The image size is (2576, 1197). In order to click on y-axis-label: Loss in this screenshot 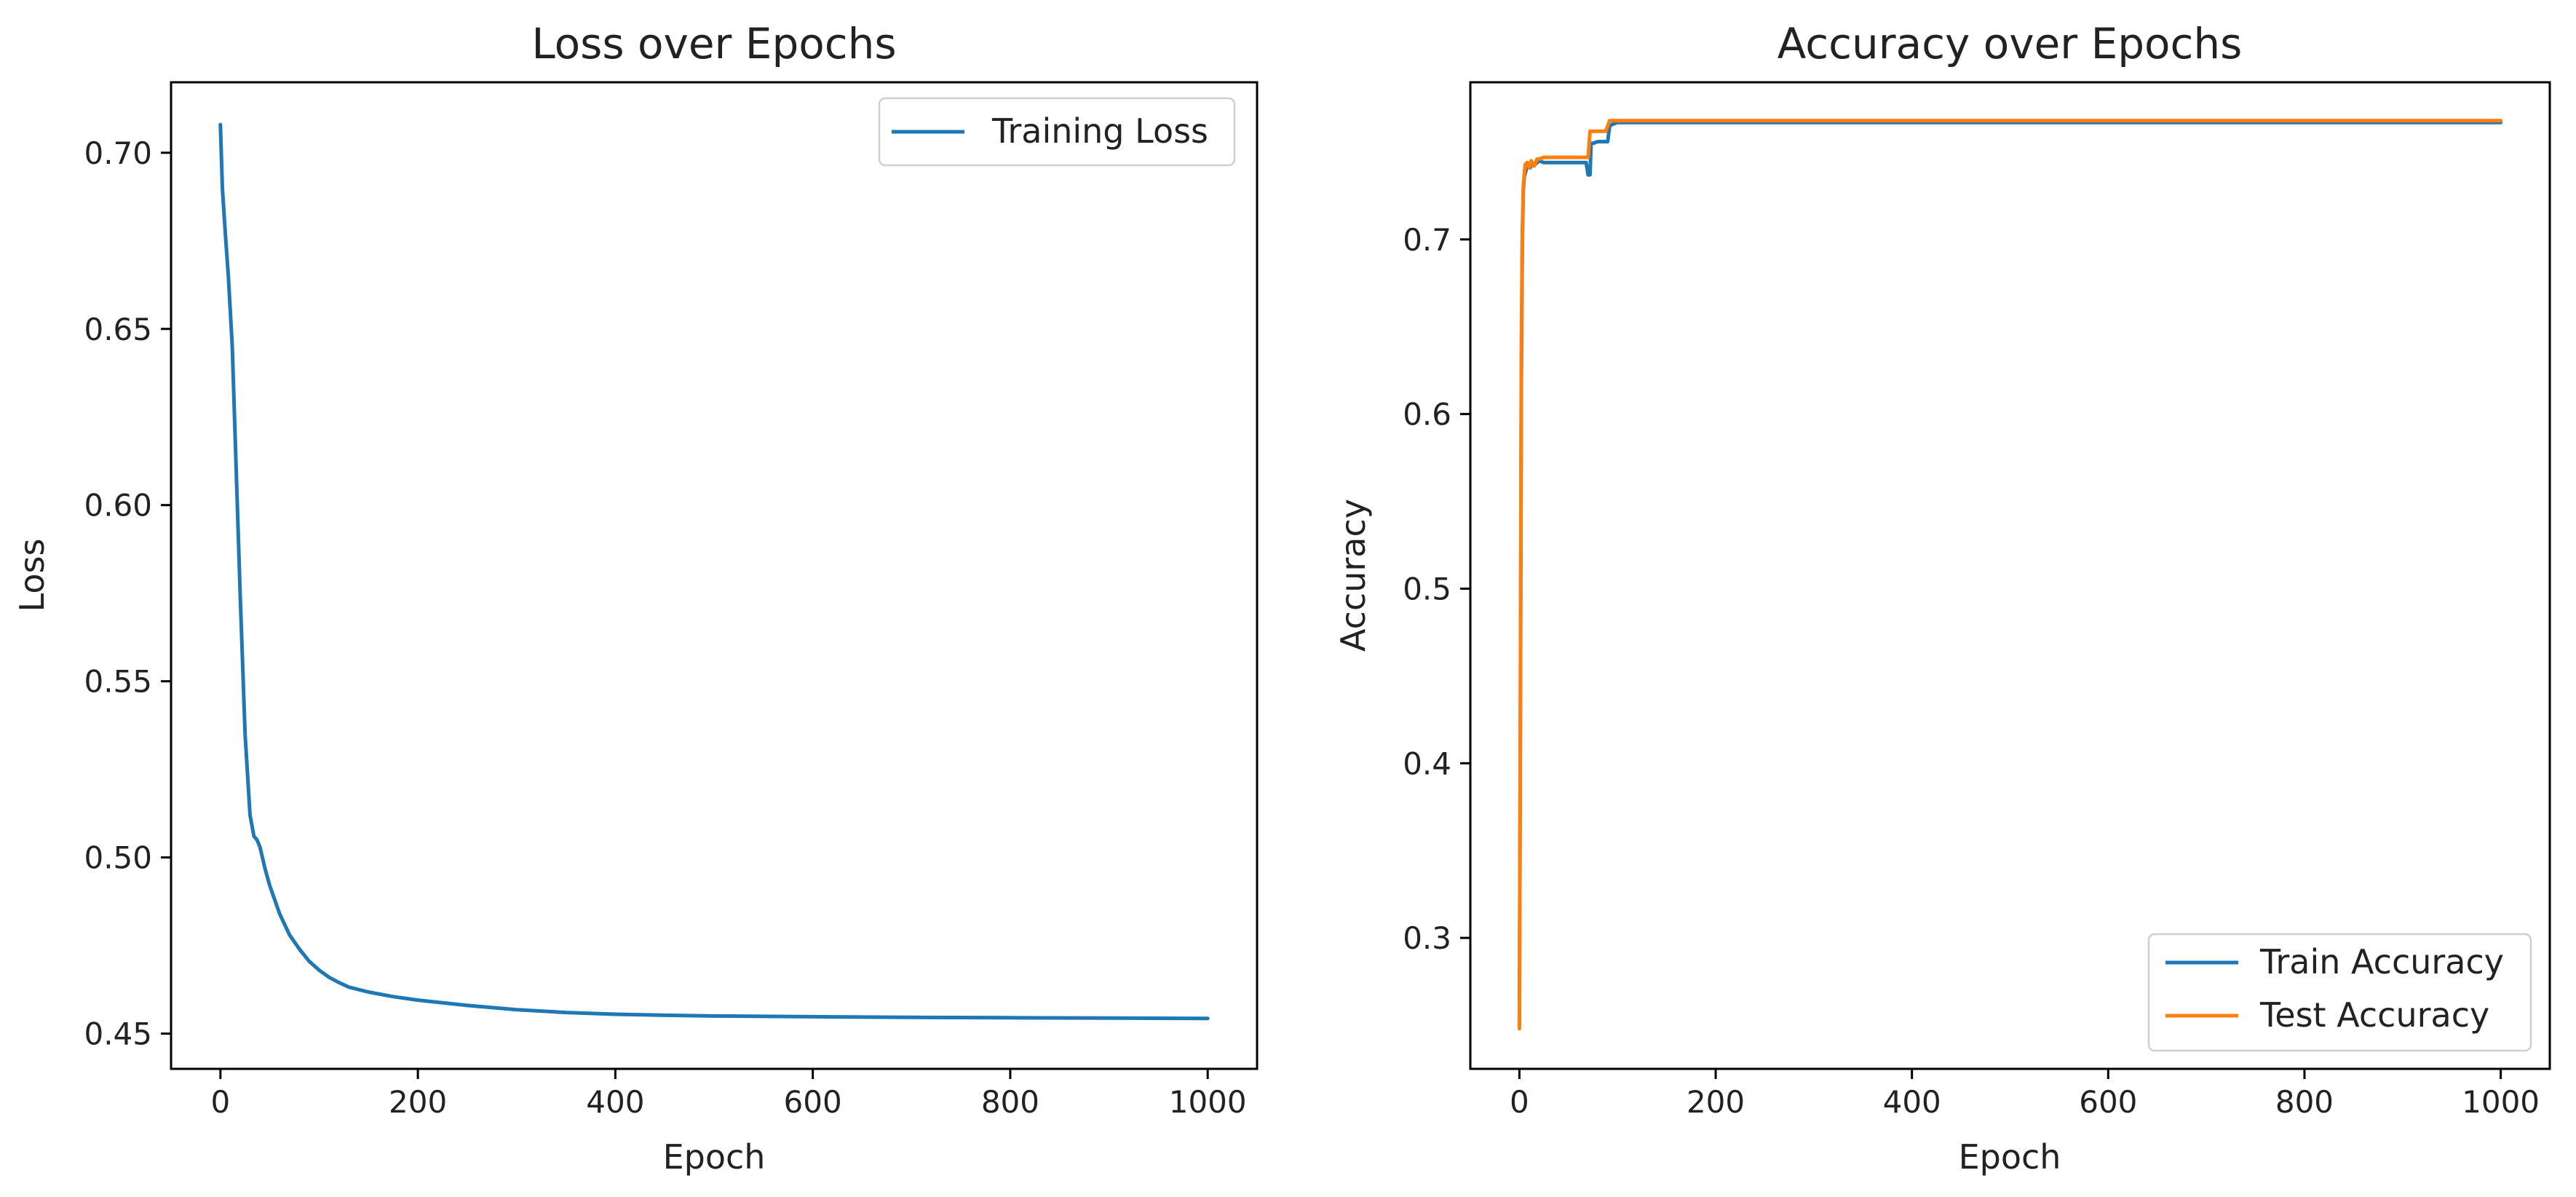, I will do `click(32, 575)`.